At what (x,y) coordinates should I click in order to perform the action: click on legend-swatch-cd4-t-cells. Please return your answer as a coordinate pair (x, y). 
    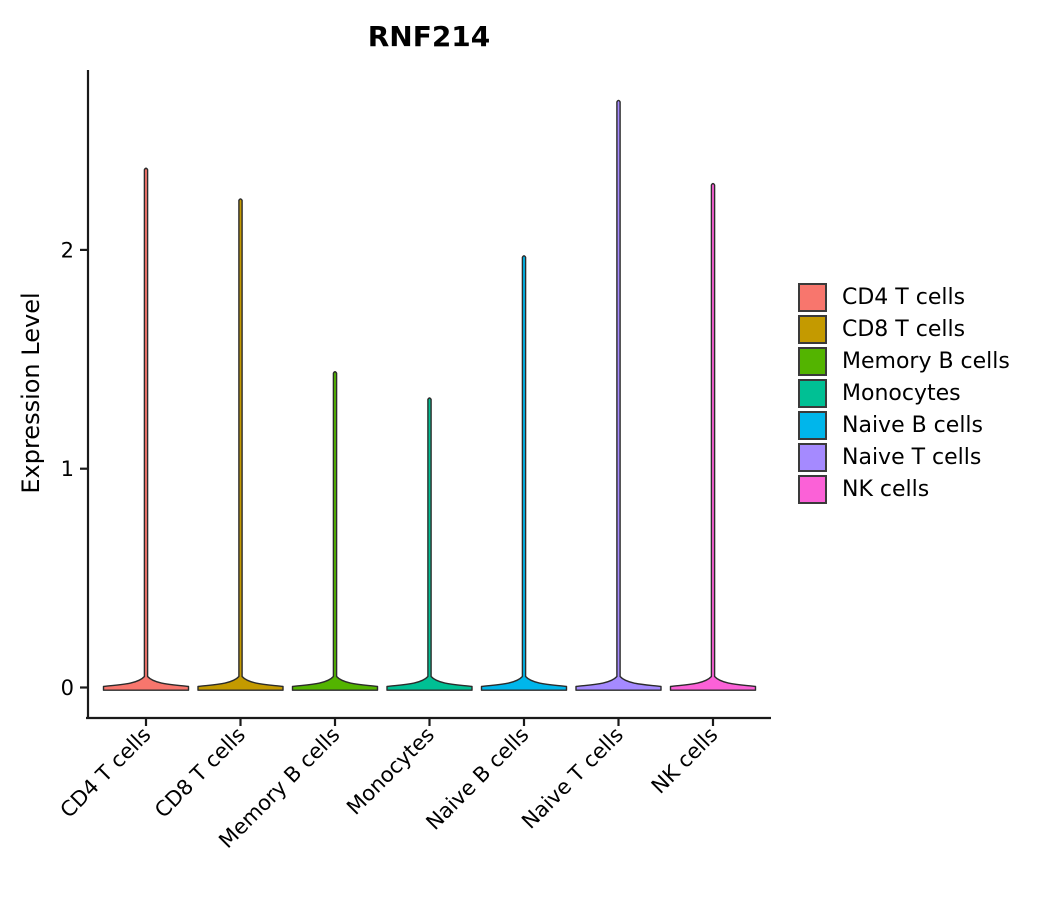
    Looking at the image, I should click on (812, 297).